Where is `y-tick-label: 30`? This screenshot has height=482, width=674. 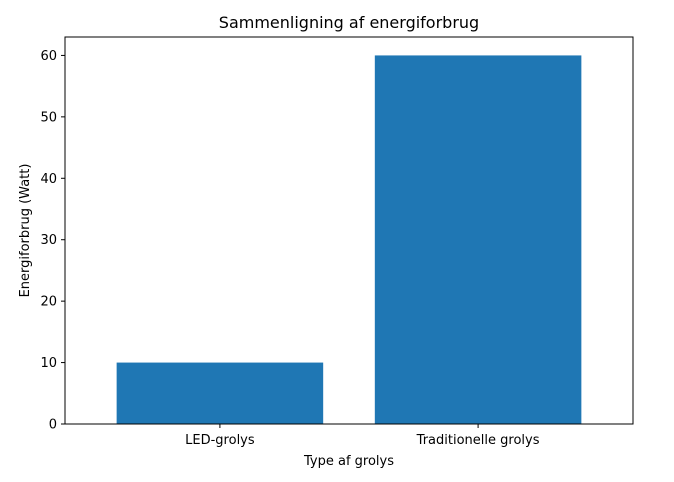
y-tick-label: 30 is located at coordinates (48, 240).